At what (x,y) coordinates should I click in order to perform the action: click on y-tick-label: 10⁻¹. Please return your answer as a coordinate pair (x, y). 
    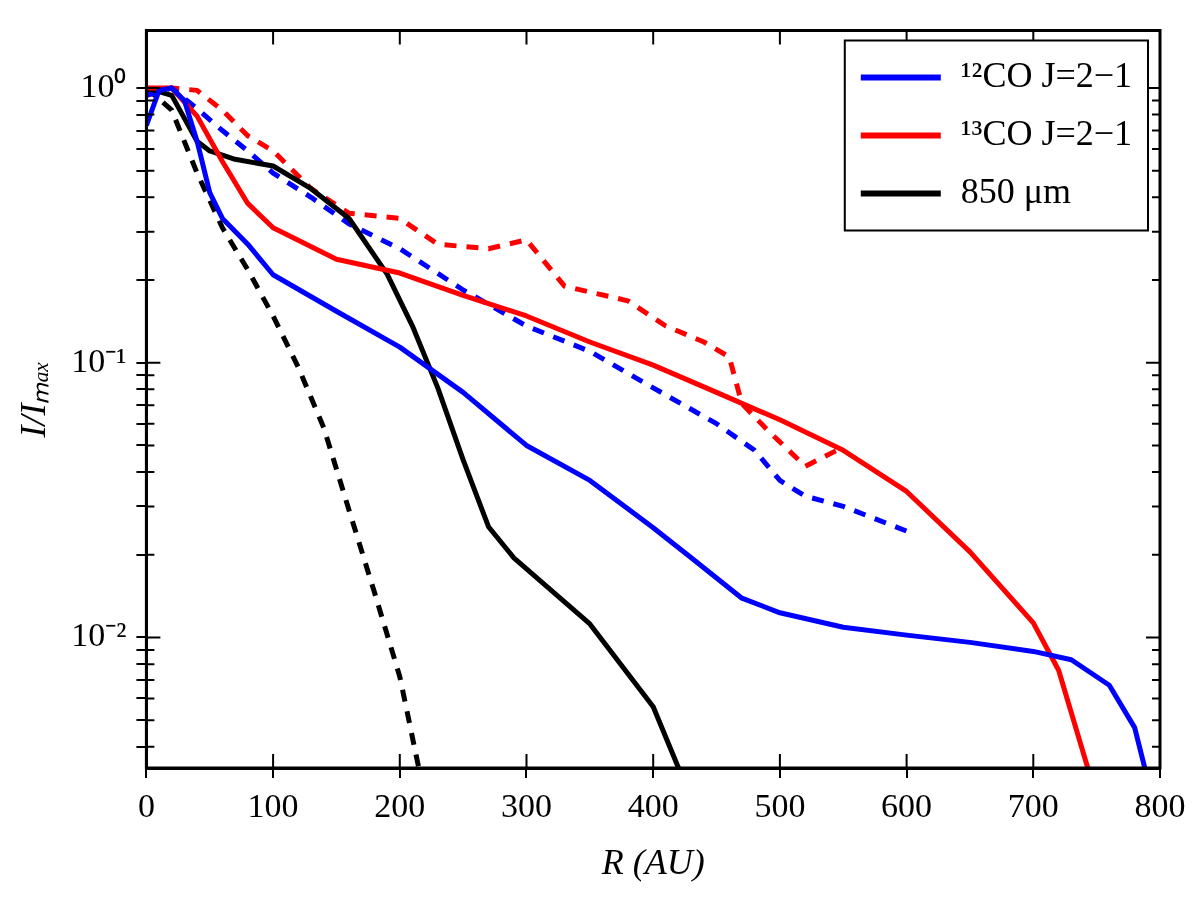
    Looking at the image, I should click on (99, 360).